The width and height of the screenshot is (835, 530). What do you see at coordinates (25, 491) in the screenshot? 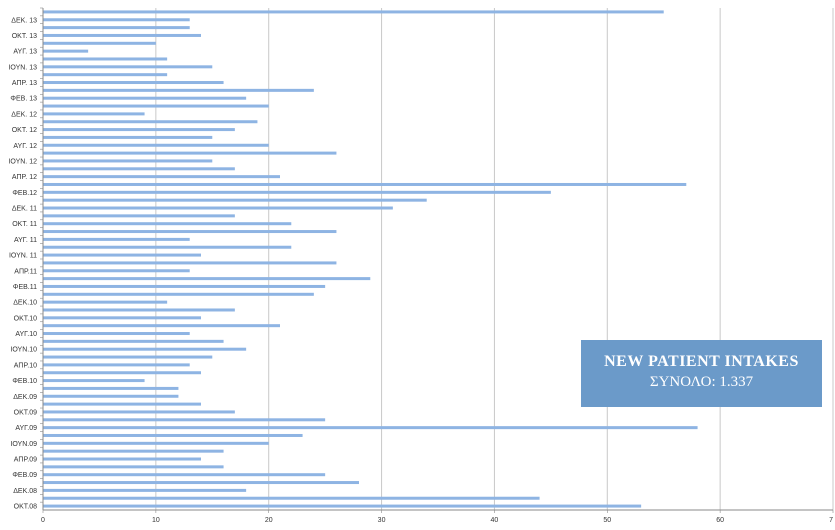
I see `category-label: ΔΕΚ.08` at bounding box center [25, 491].